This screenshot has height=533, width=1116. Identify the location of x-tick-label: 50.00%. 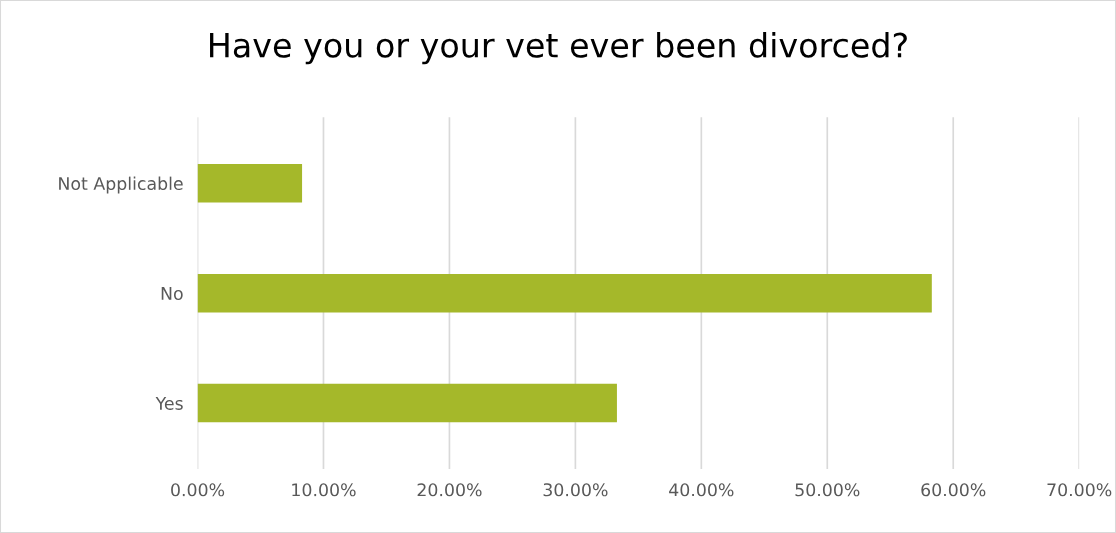
(827, 490).